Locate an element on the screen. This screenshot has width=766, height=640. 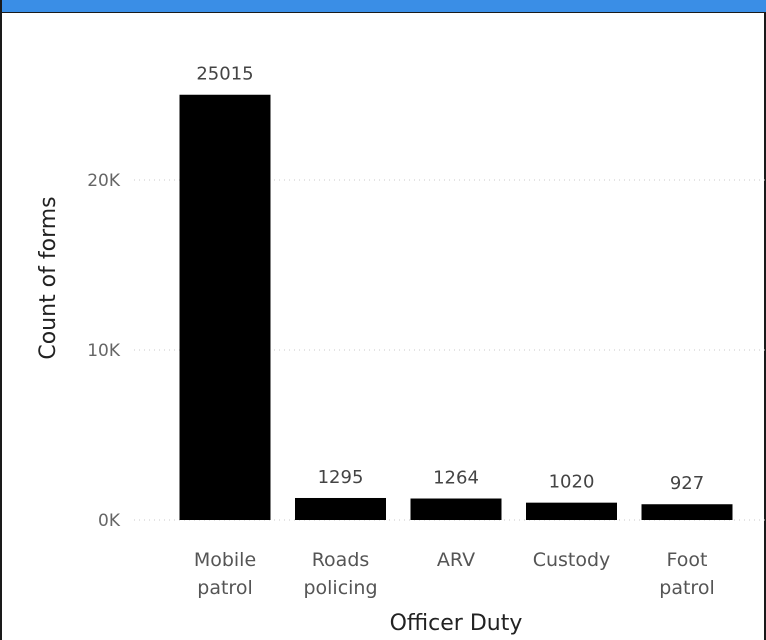
data-label: 1264 is located at coordinates (456, 478).